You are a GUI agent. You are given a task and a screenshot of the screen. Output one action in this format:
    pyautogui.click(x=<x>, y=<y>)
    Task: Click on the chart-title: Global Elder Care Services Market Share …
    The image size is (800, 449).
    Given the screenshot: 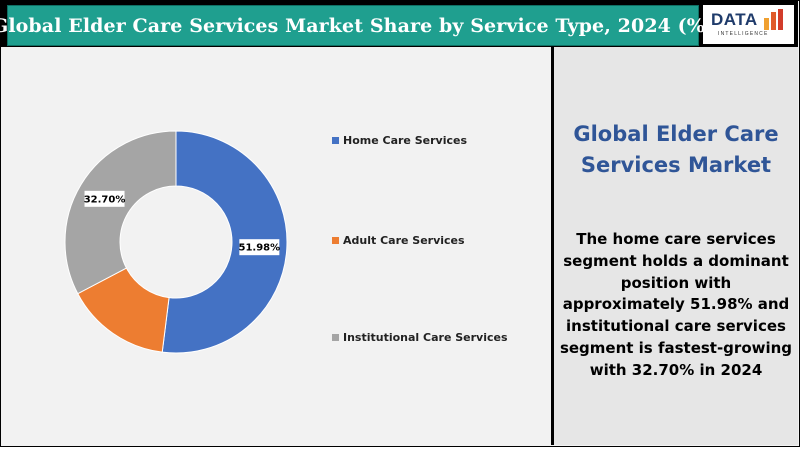 What is the action you would take?
    pyautogui.click(x=357, y=25)
    